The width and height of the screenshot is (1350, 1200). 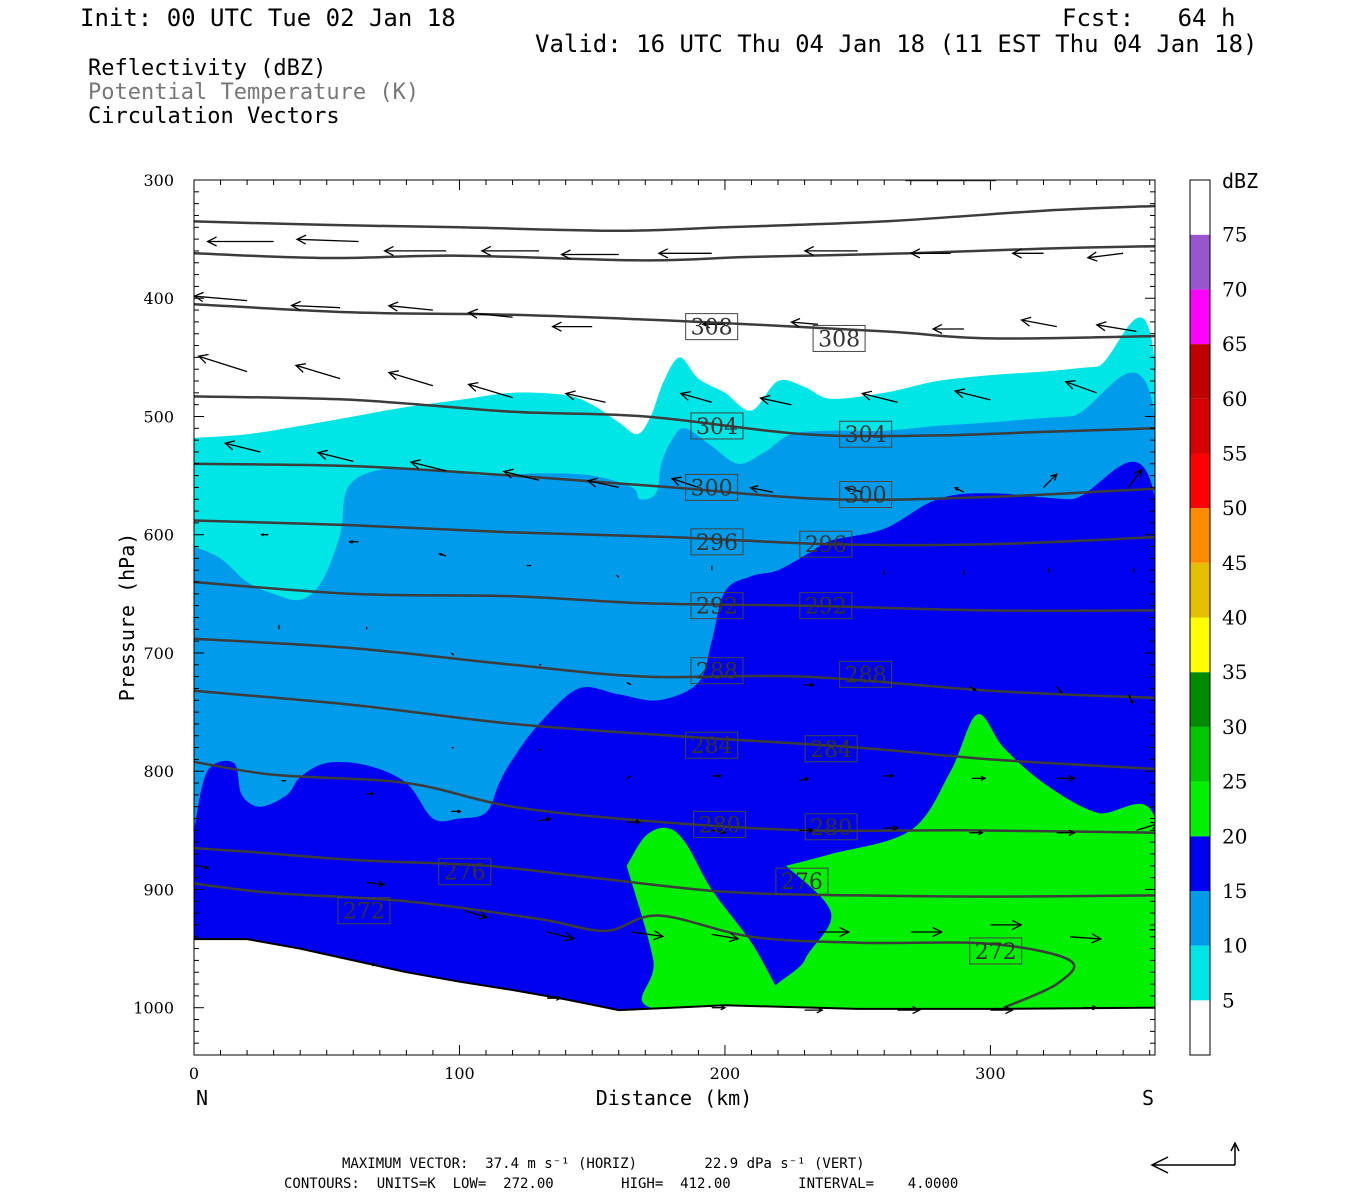 What do you see at coordinates (158, 653) in the screenshot?
I see `y-tick-label: 700` at bounding box center [158, 653].